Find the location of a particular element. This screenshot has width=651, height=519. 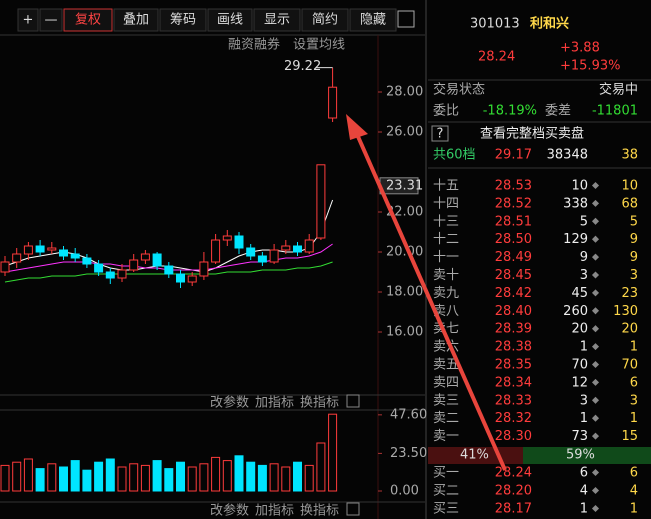

row-volume: 5 is located at coordinates (584, 221).